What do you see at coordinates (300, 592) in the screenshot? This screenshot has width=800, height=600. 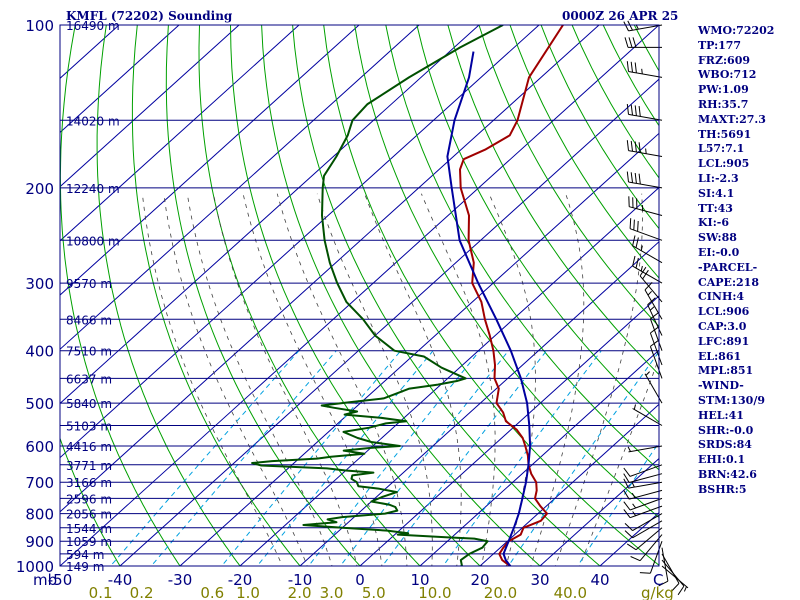 I see `mixing-ratio-label: 2.0` at bounding box center [300, 592].